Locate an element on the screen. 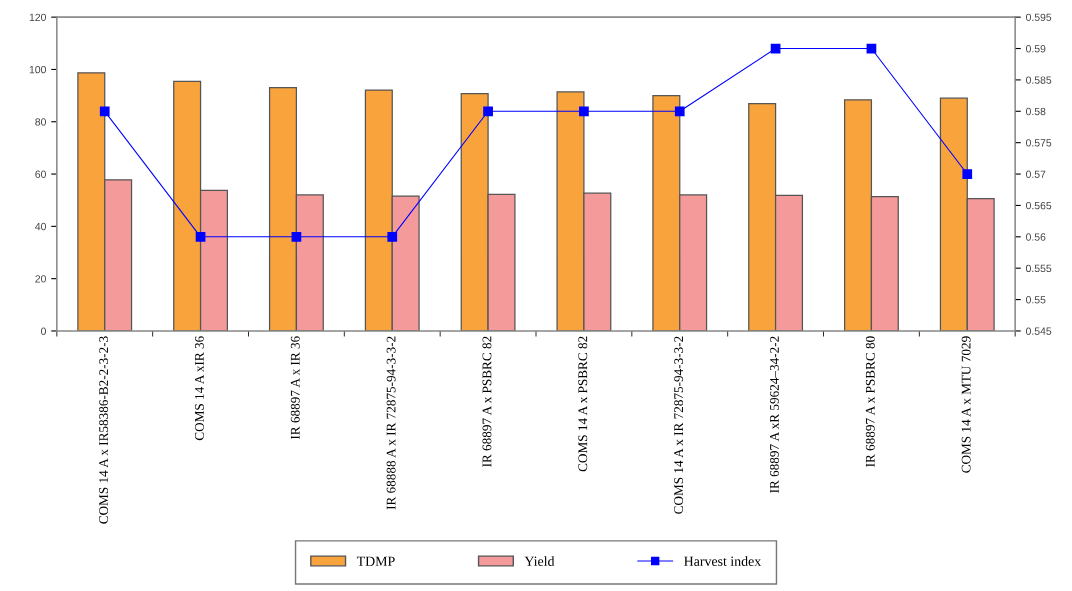  y-tick-label: 80 is located at coordinates (40, 122).